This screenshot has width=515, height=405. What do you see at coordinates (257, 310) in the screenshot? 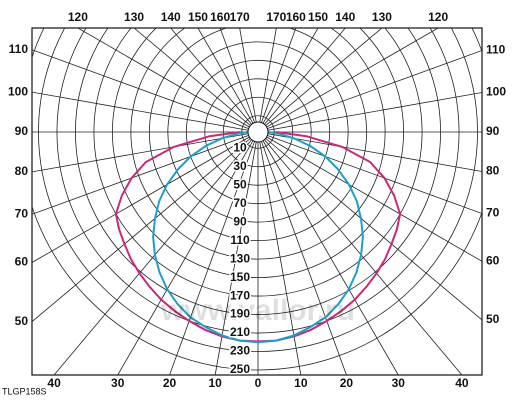
I see `watermark: www.vallor.ru` at bounding box center [257, 310].